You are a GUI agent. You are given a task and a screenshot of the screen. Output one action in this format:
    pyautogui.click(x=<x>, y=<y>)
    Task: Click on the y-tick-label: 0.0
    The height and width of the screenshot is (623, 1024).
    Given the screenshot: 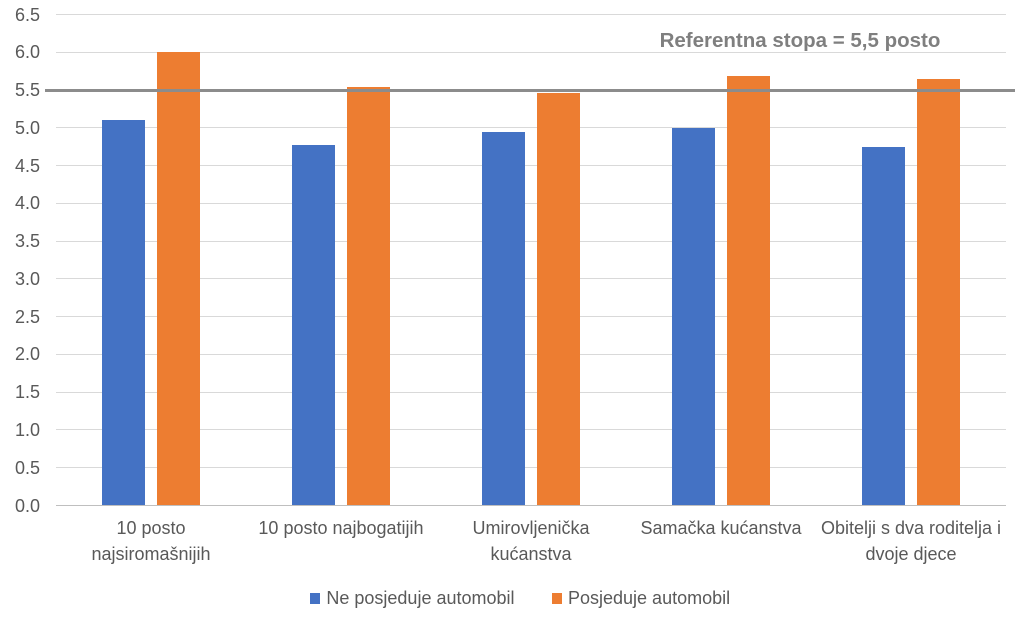 What is the action you would take?
    pyautogui.click(x=27, y=505)
    